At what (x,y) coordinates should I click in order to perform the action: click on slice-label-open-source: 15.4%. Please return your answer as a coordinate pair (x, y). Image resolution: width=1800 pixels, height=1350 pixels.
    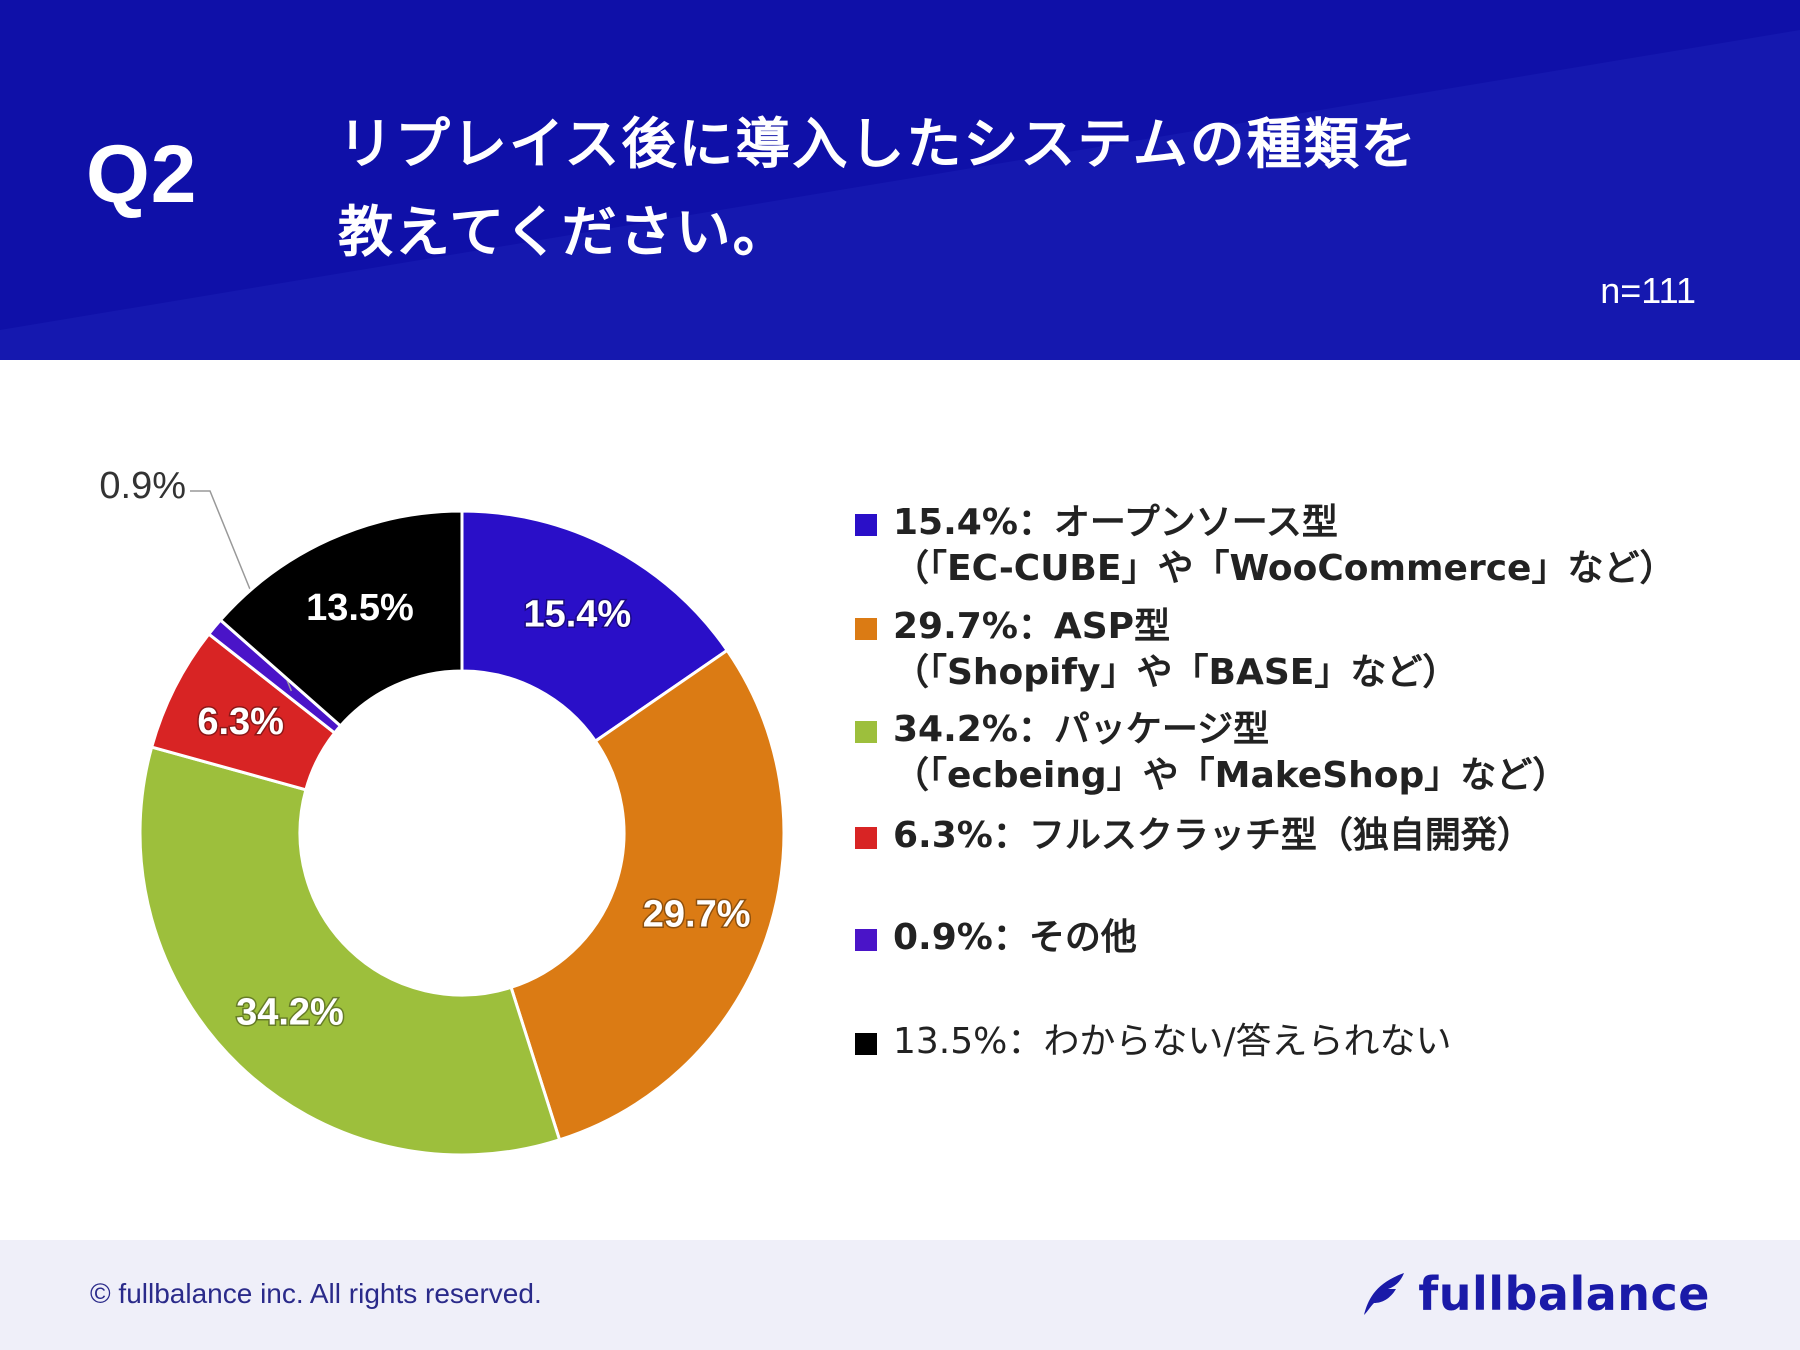
    Looking at the image, I should click on (577, 614).